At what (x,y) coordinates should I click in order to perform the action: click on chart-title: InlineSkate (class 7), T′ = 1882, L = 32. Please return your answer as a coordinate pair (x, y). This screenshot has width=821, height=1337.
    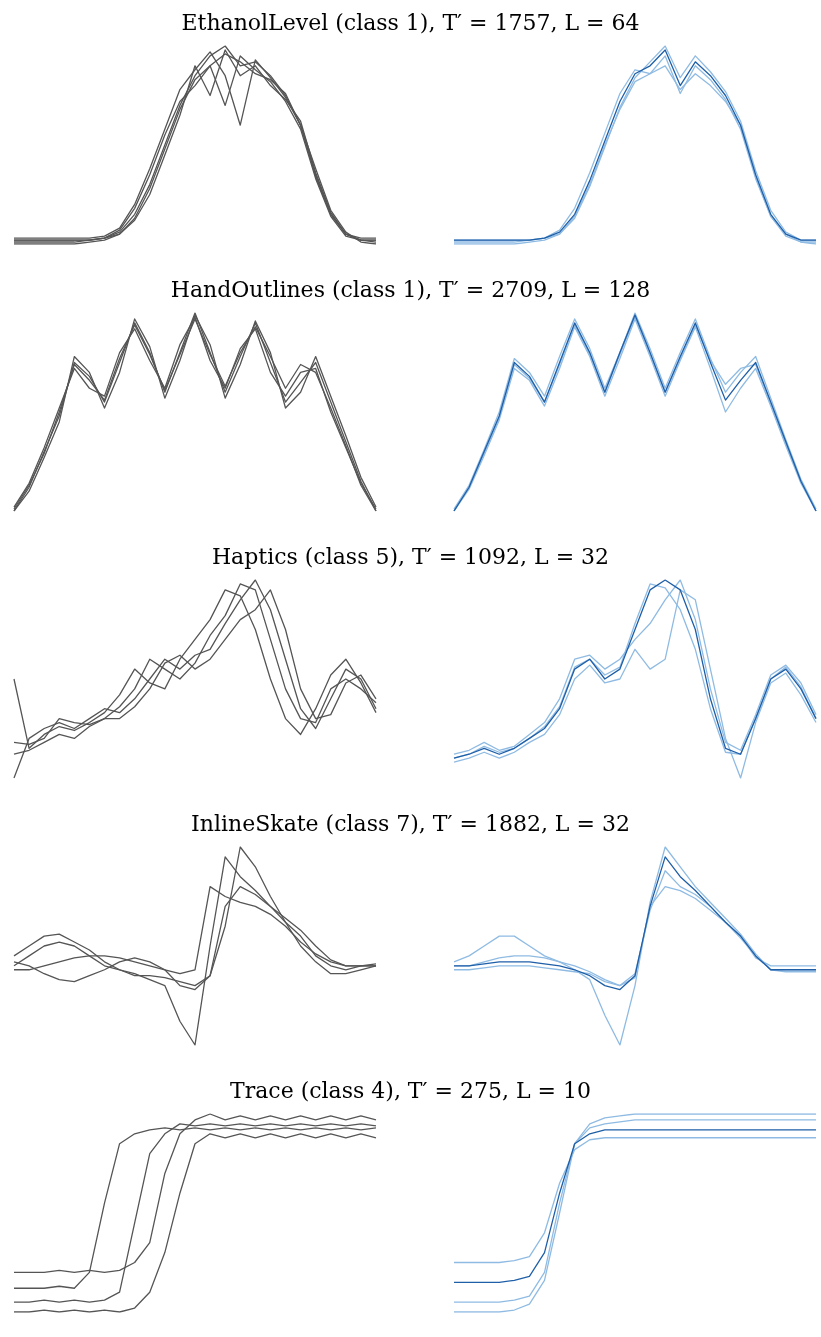
    Looking at the image, I should click on (410, 823).